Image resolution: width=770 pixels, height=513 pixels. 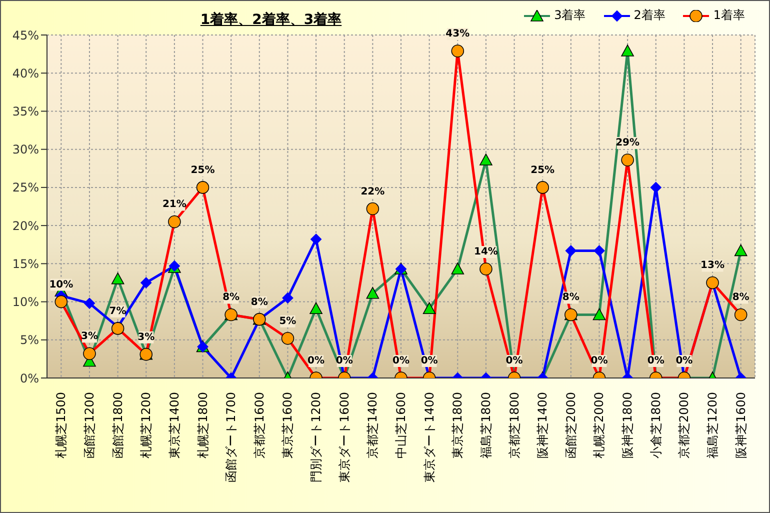 I want to click on data-label: 10%, so click(x=61, y=284).